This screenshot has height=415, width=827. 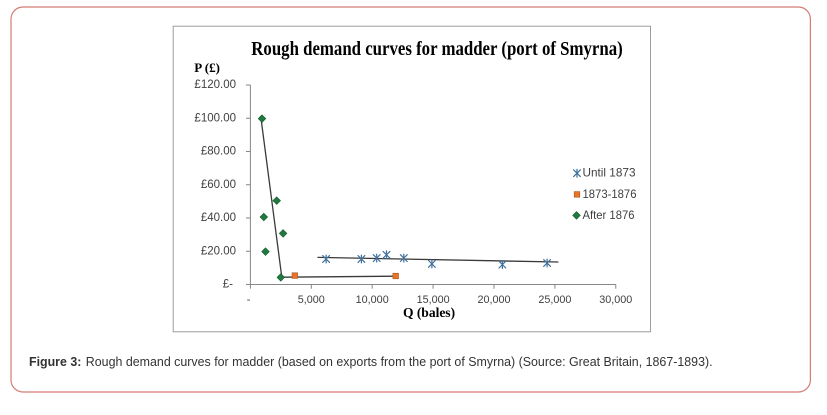 What do you see at coordinates (493, 300) in the screenshot?
I see `svg-text: 20,000` at bounding box center [493, 300].